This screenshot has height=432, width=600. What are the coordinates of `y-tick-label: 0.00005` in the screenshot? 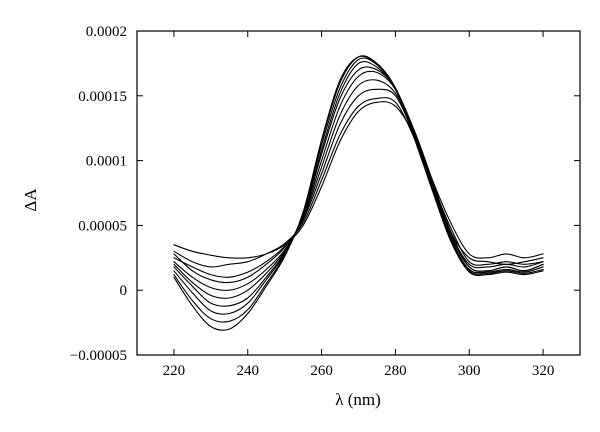 It's located at (102, 226).